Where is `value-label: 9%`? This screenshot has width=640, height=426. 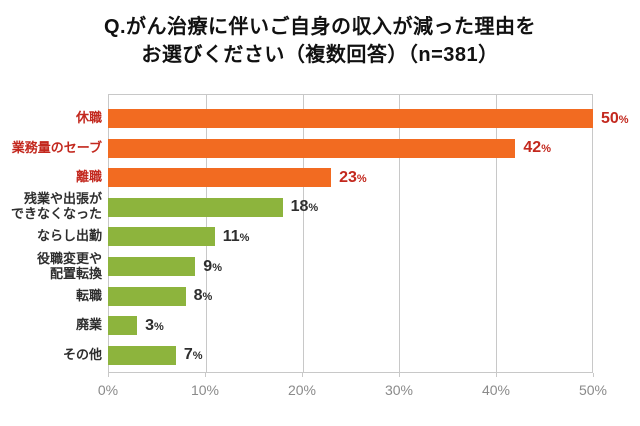
value-label: 9% is located at coordinates (212, 266).